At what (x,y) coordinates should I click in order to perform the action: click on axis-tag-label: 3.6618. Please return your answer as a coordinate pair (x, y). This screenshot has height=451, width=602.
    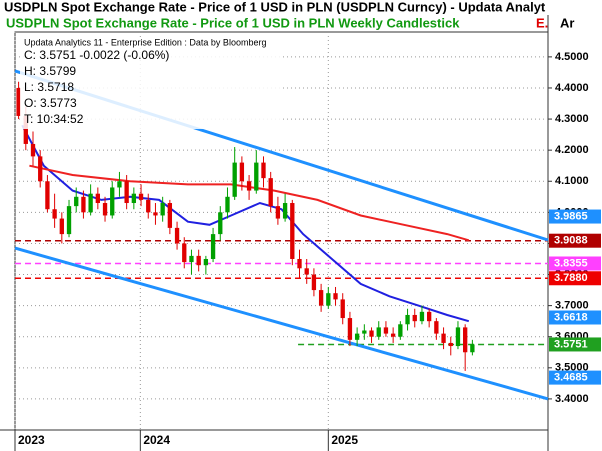
    Looking at the image, I should click on (571, 317).